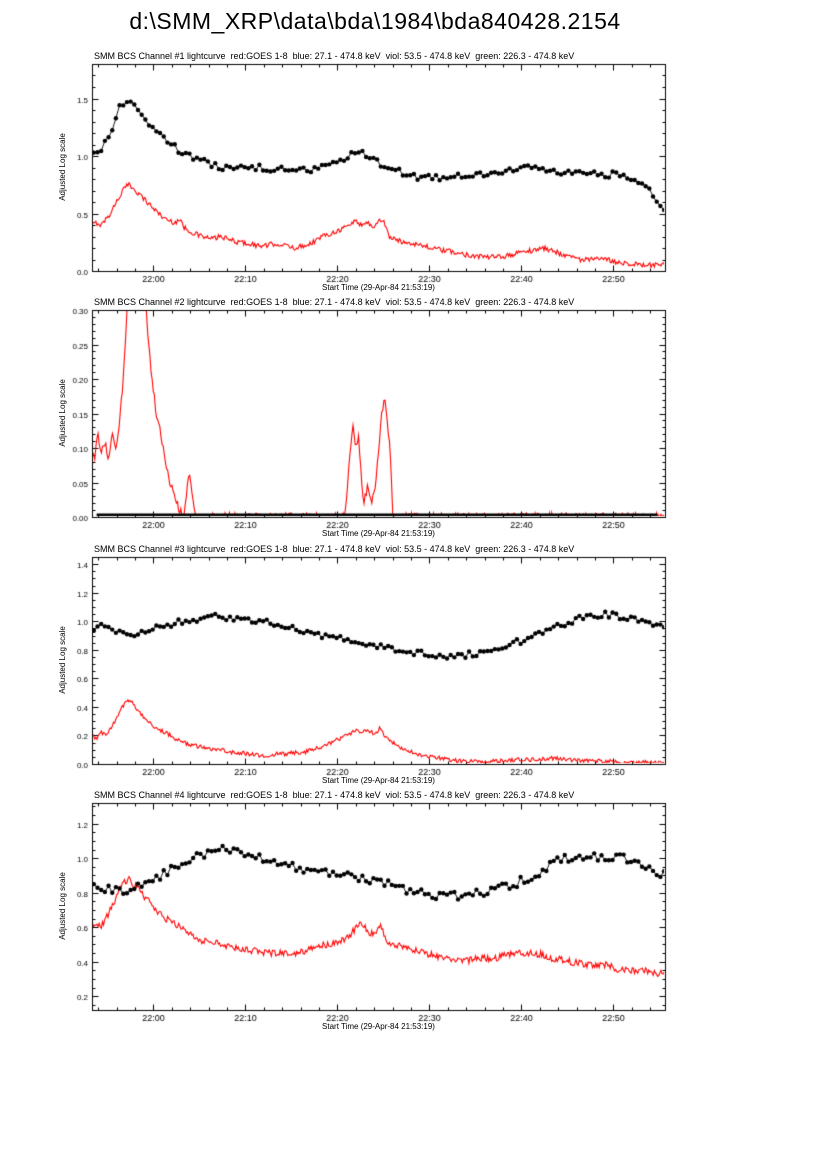  I want to click on page-title: d:\SMM_XRP\data\bda\1984\bda840428.2154, so click(375, 21).